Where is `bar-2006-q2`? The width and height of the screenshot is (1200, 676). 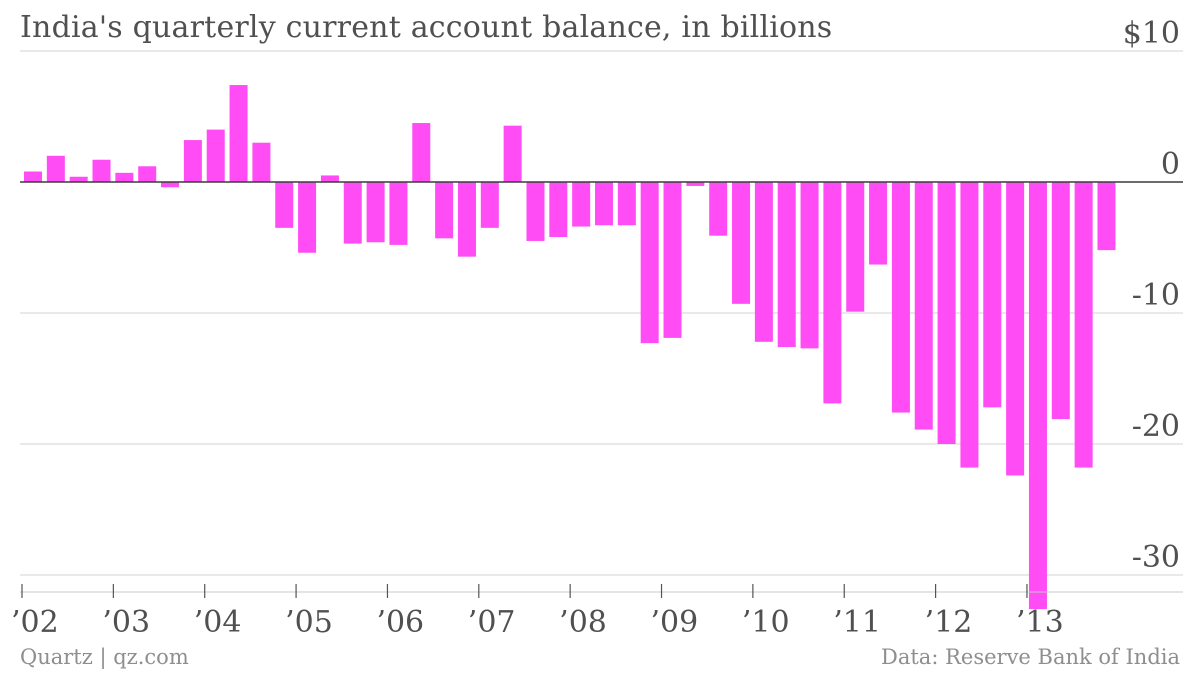 bar-2006-q2 is located at coordinates (421, 152).